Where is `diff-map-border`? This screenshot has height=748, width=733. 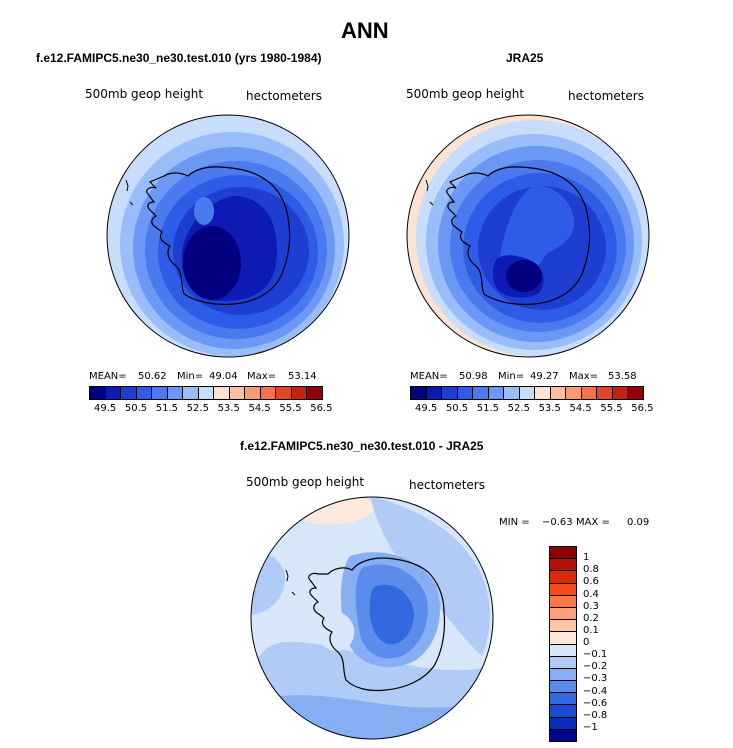 diff-map-border is located at coordinates (372, 618).